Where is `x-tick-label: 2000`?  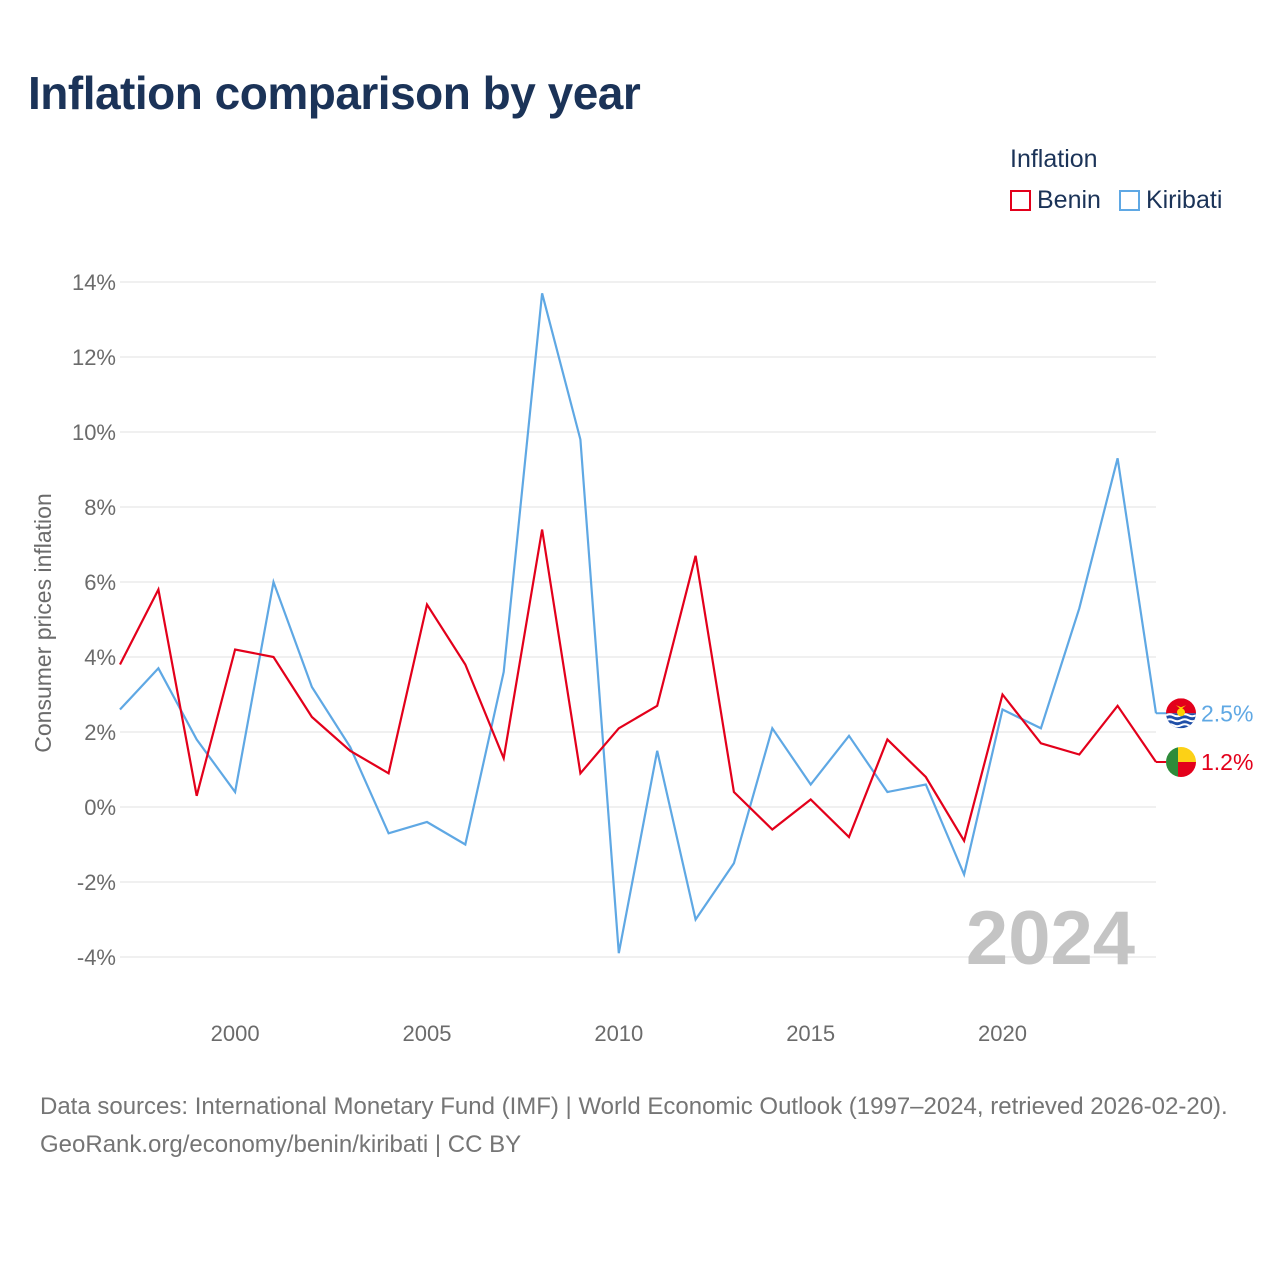
x-tick-label: 2000 is located at coordinates (235, 1033).